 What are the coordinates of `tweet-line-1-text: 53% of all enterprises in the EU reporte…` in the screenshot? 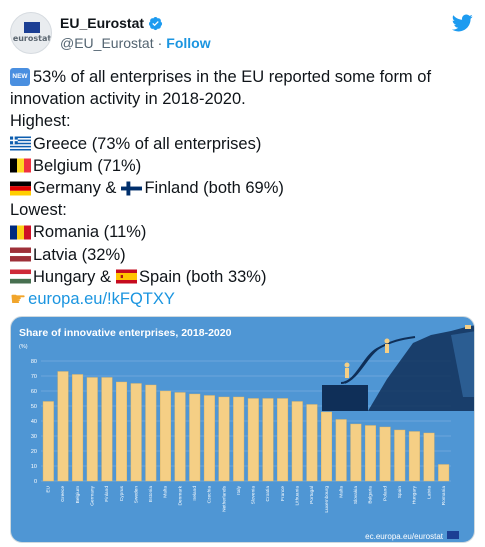 It's located at (232, 77).